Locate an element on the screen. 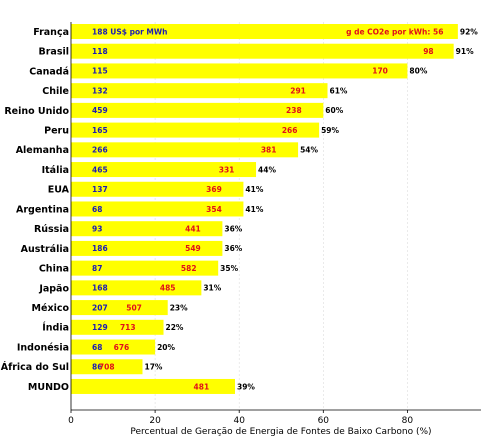 This screenshot has width=487, height=441. price-label: 459 is located at coordinates (100, 110).